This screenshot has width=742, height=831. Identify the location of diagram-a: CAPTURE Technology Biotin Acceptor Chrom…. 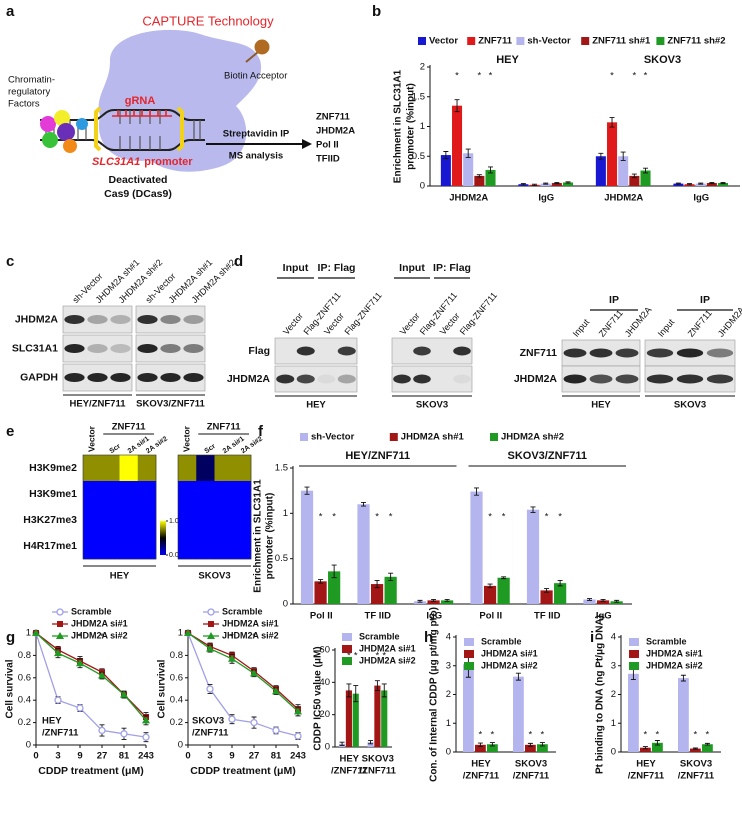
(181, 106).